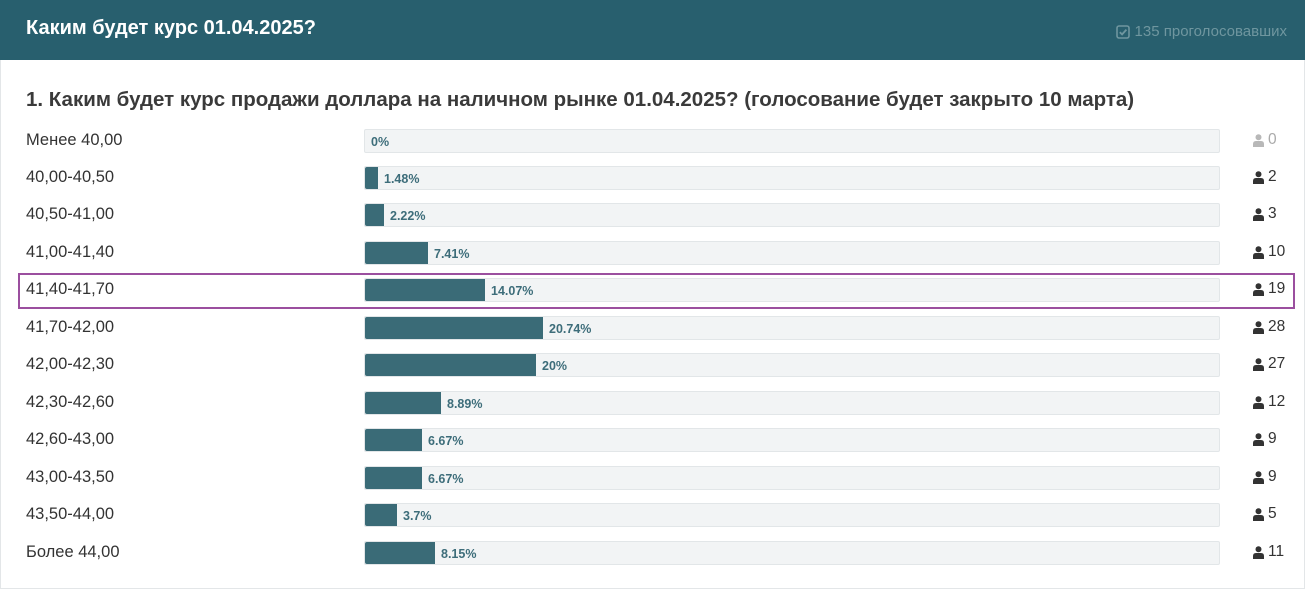 The height and width of the screenshot is (590, 1305). I want to click on progress-track: 7.41%, so click(792, 253).